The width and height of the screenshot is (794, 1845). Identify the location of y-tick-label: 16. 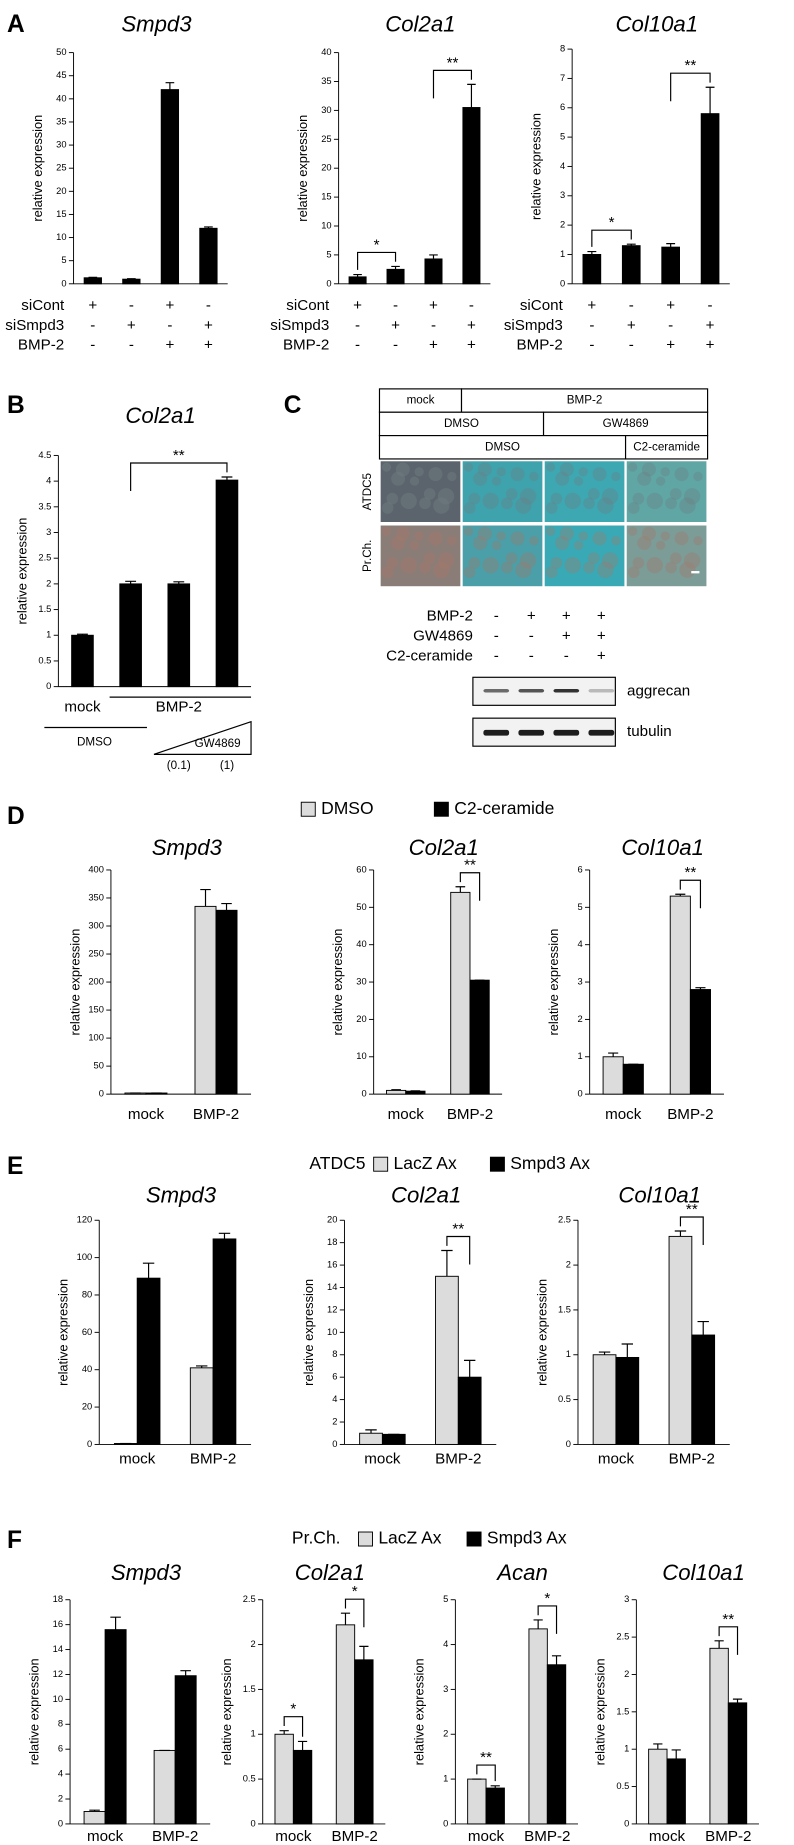
(332, 1265).